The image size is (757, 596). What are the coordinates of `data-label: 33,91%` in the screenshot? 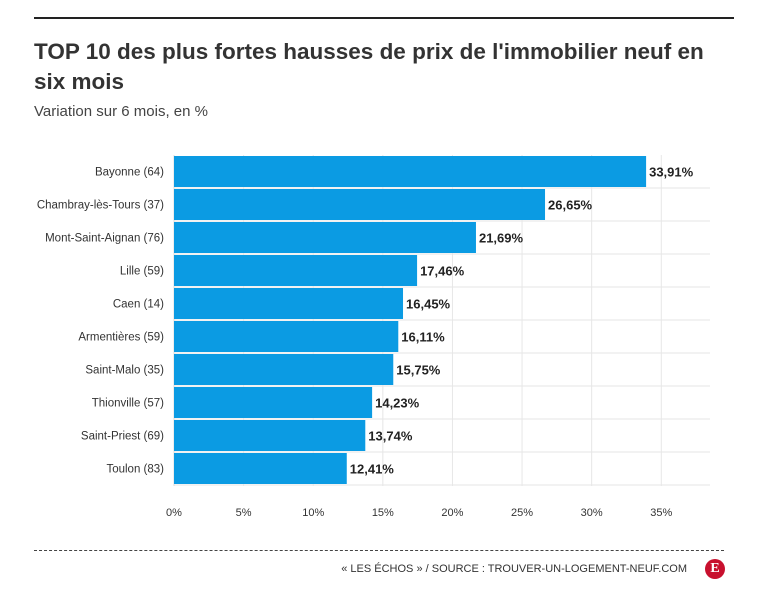 It's located at (671, 172).